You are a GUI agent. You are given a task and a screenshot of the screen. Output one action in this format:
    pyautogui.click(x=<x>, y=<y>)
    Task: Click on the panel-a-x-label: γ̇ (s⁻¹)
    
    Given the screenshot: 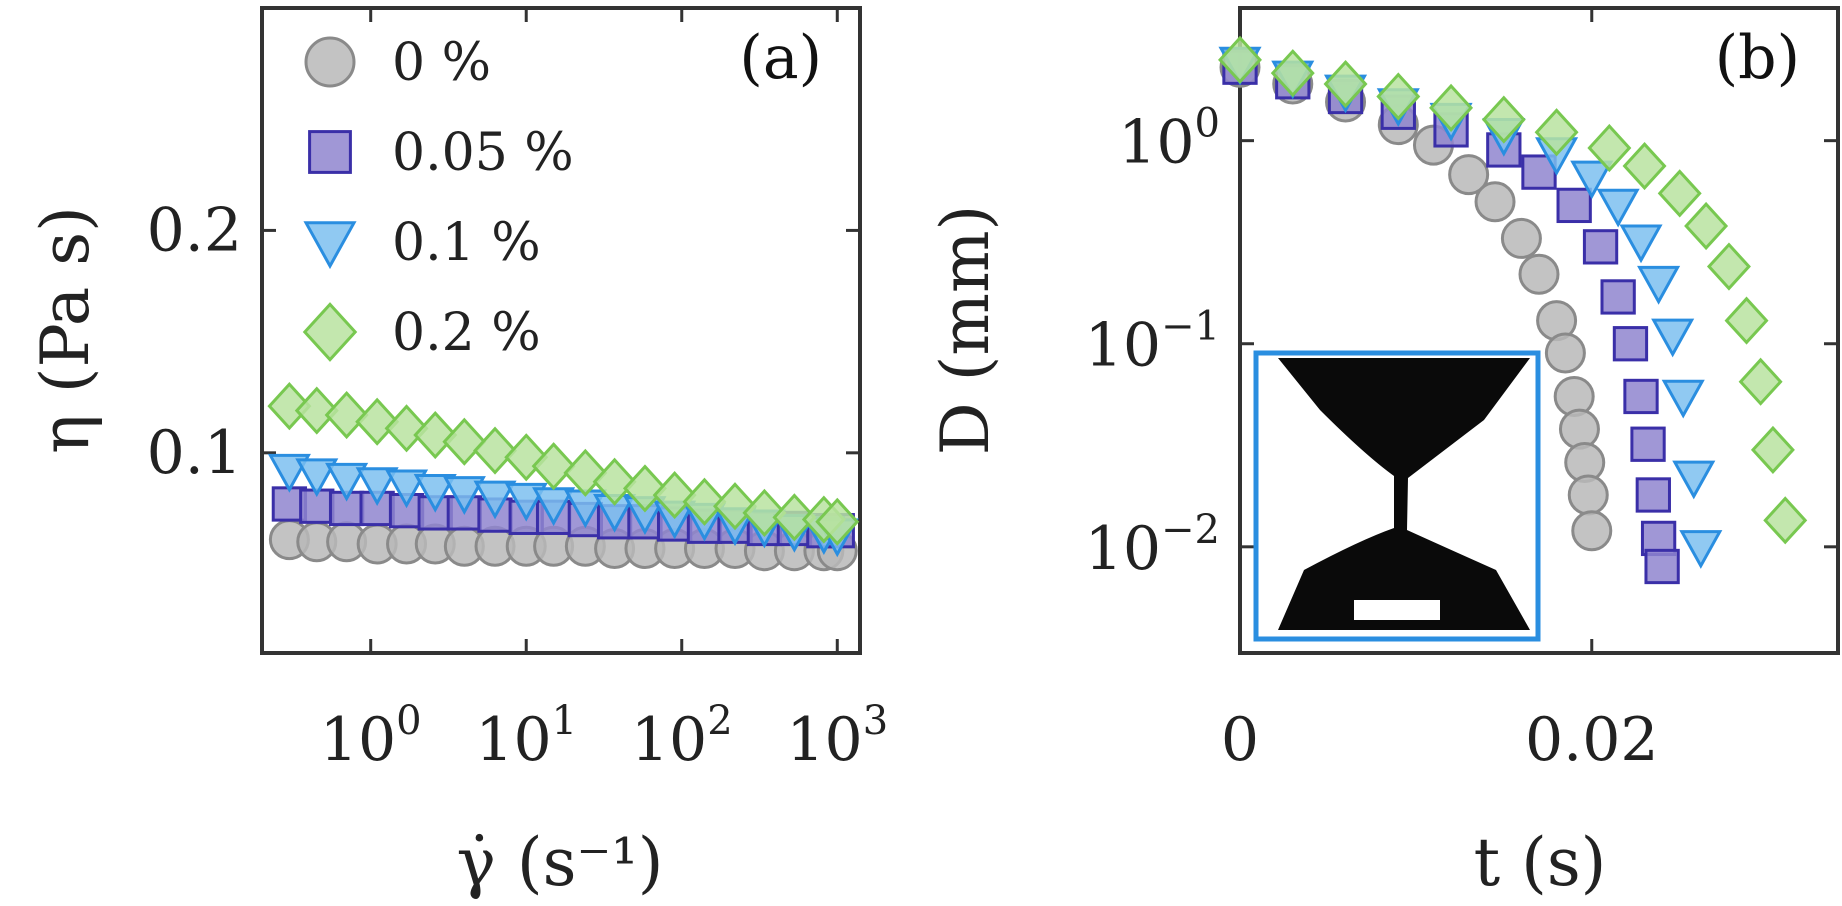 What is the action you would take?
    pyautogui.click(x=559, y=862)
    